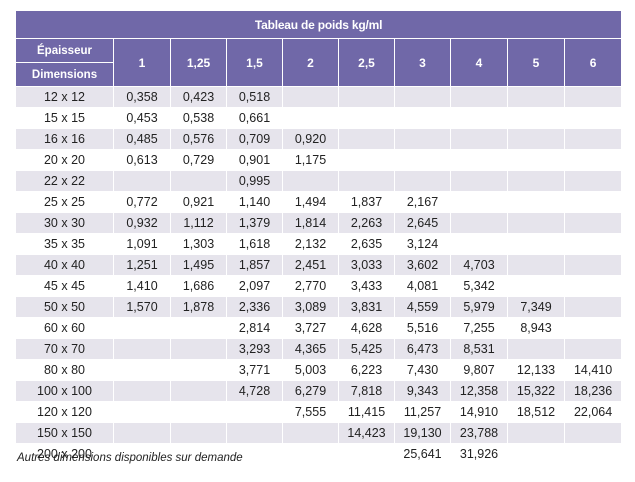 Image resolution: width=635 pixels, height=482 pixels. I want to click on weight-cell: 12,133, so click(536, 370).